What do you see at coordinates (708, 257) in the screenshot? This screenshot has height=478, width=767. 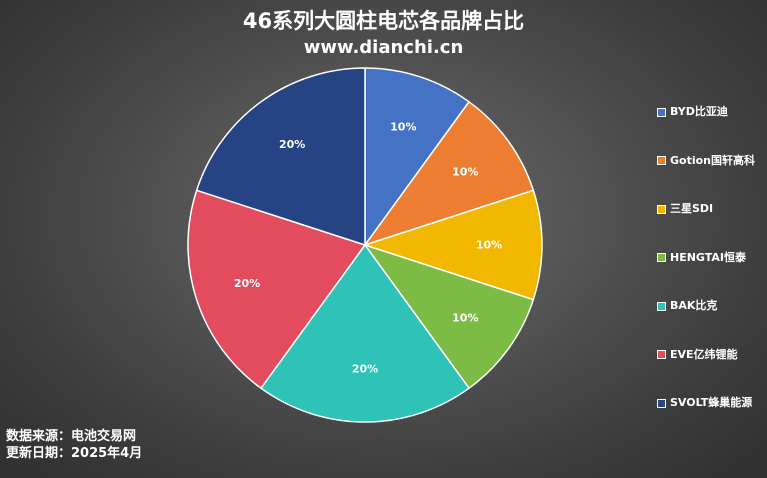 I see `legend-label-4: HENGTAI恒泰` at bounding box center [708, 257].